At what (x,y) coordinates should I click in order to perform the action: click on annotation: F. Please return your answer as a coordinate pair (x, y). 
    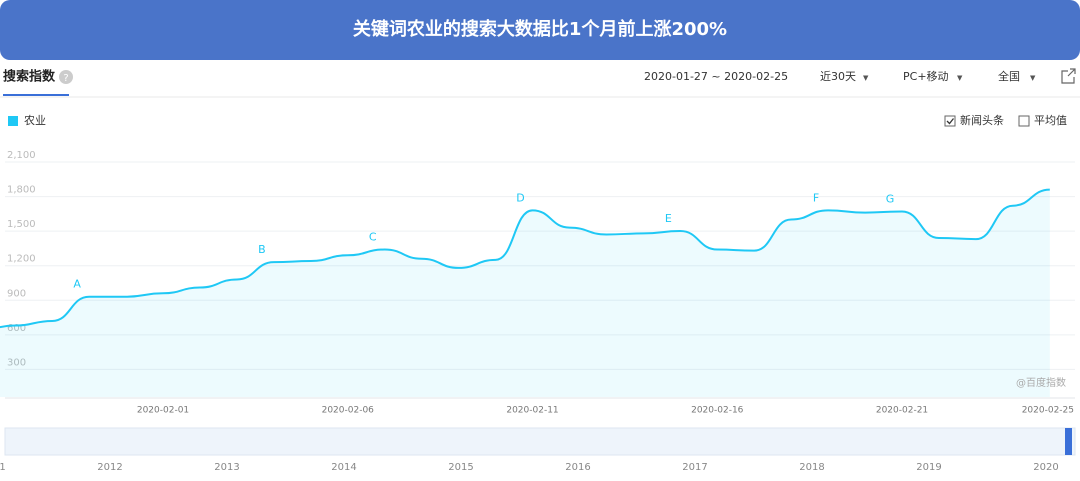
    Looking at the image, I should click on (816, 197).